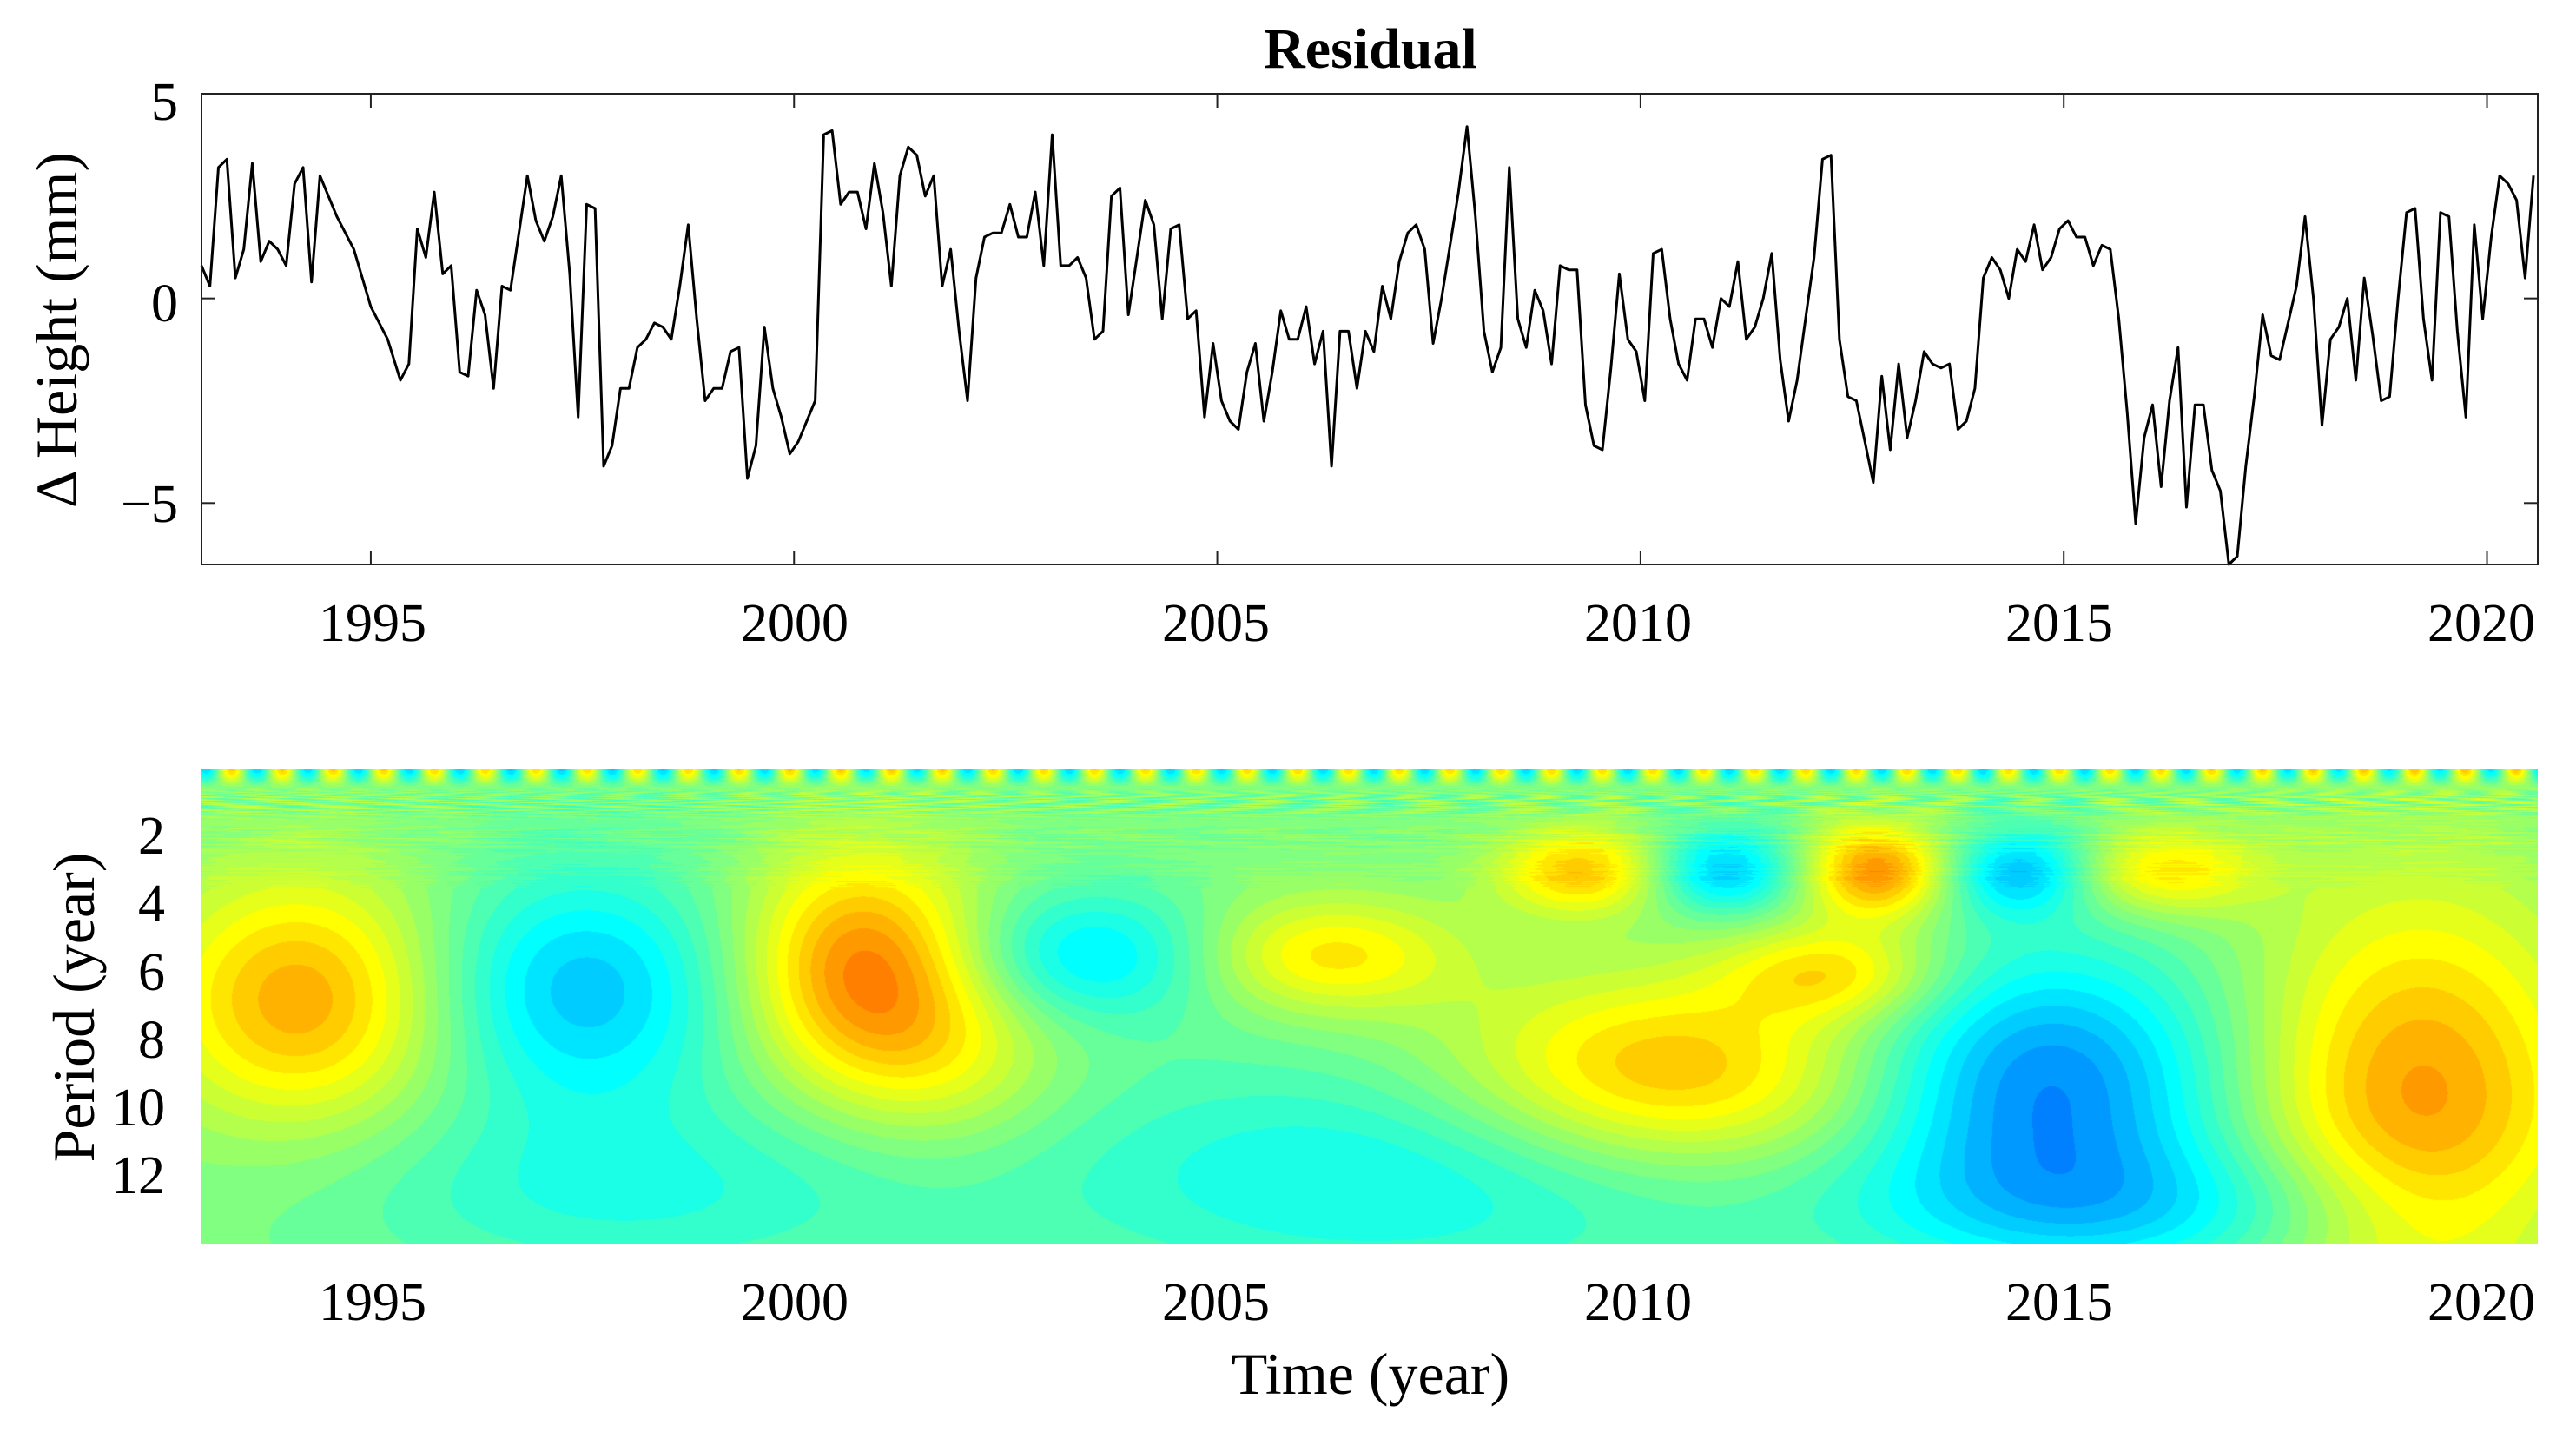 The width and height of the screenshot is (2576, 1432). I want to click on wavelet-xtick-label: 2020, so click(2481, 1302).